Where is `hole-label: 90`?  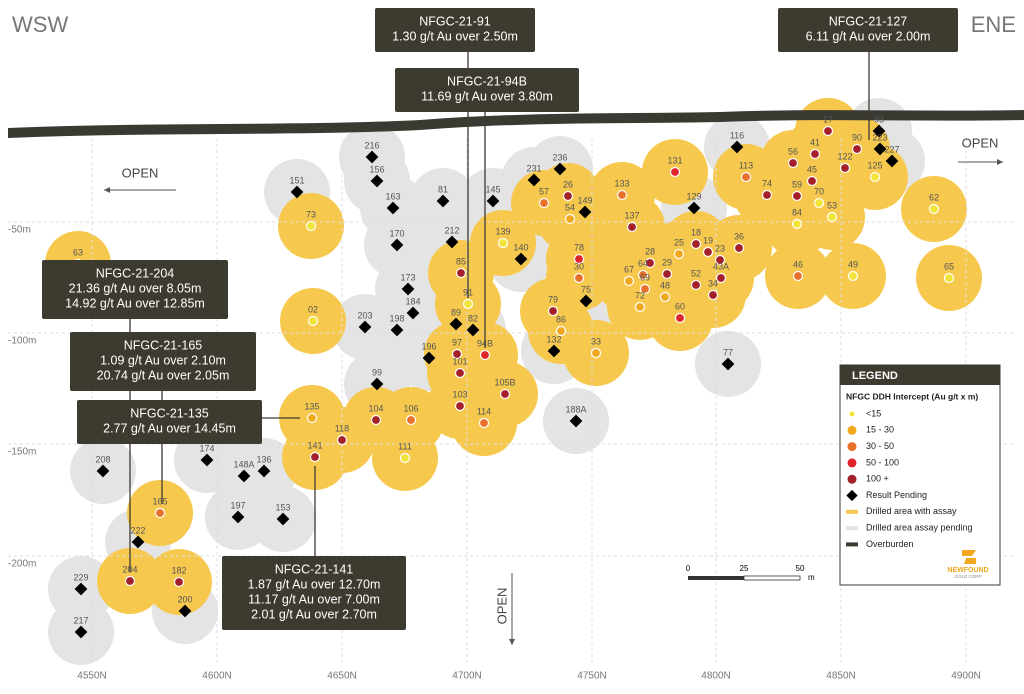
hole-label: 90 is located at coordinates (857, 137).